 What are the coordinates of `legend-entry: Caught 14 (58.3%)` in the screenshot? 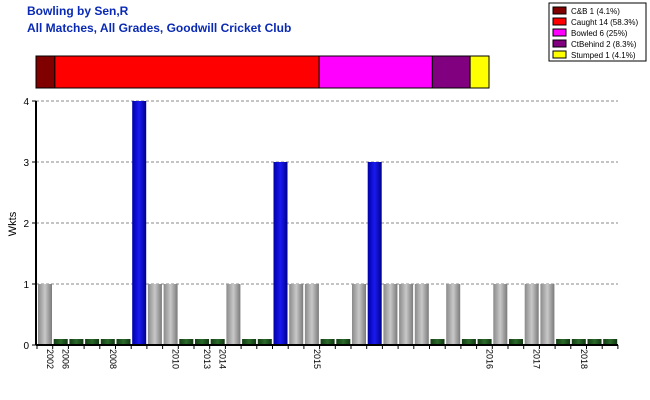 It's located at (604, 22).